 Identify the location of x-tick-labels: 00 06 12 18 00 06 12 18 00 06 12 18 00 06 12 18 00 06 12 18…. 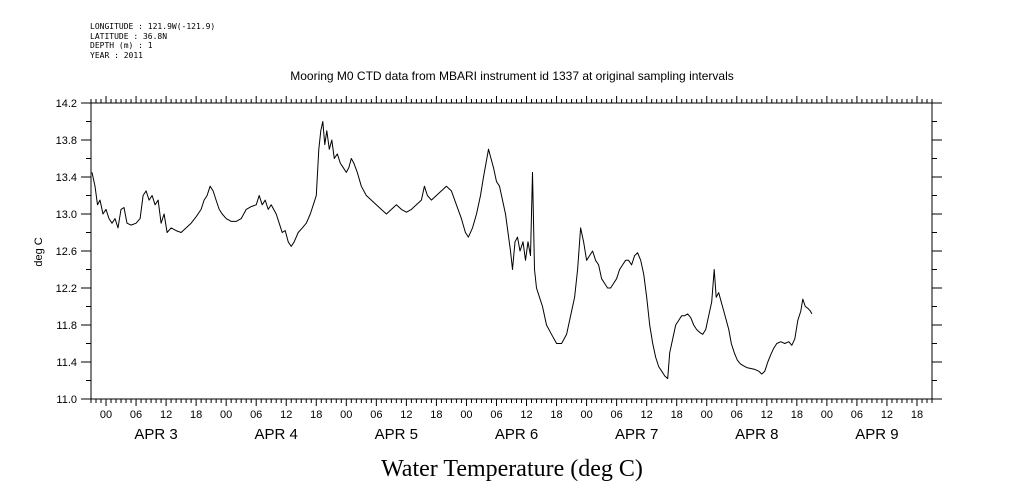
(511, 415).